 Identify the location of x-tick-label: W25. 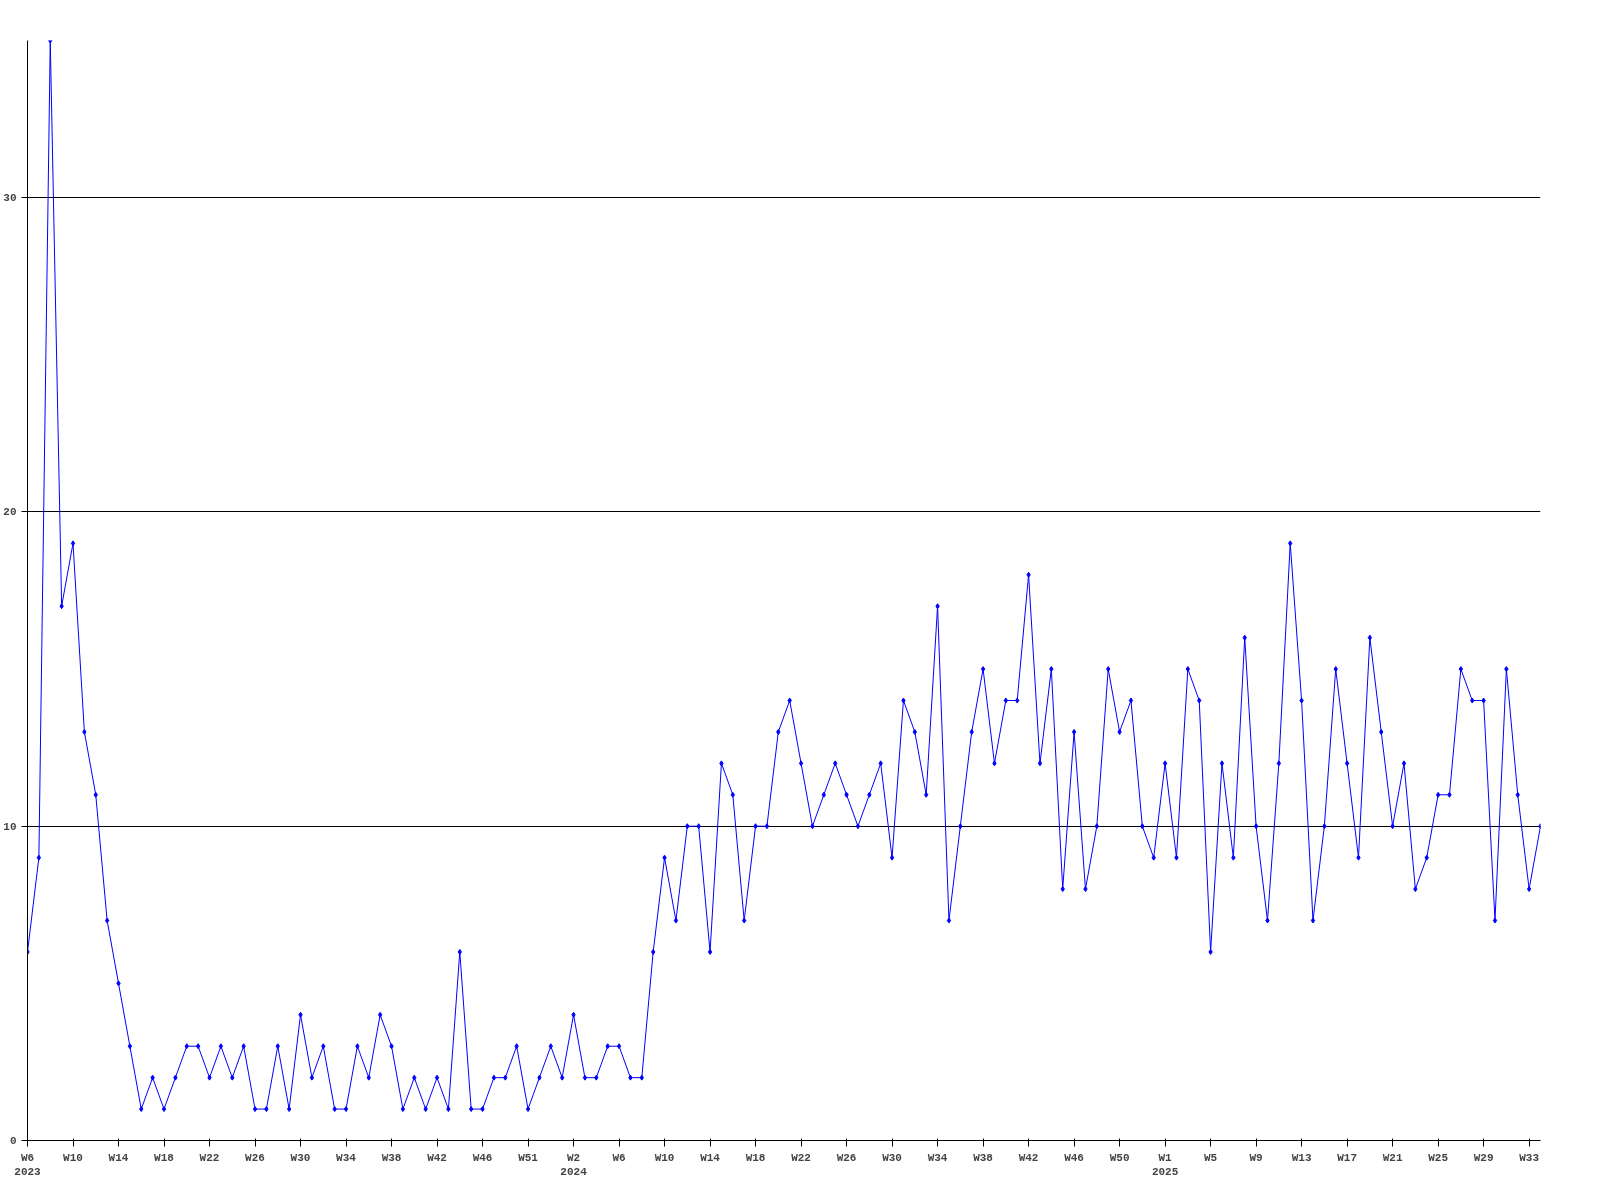
(1438, 1157).